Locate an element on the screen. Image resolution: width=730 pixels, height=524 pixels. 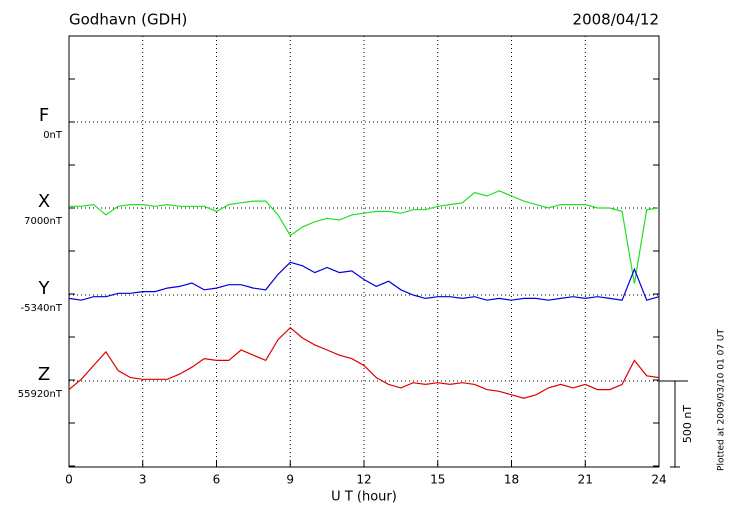
series-name: Z is located at coordinates (44, 374).